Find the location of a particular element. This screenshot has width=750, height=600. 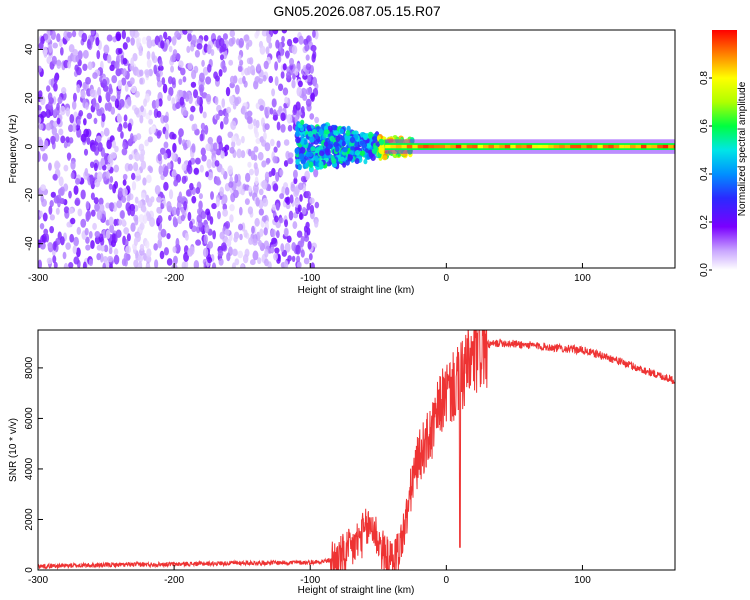

spectrogram-y-ticks: -40 -20 0 20 40 is located at coordinates (33, 147).